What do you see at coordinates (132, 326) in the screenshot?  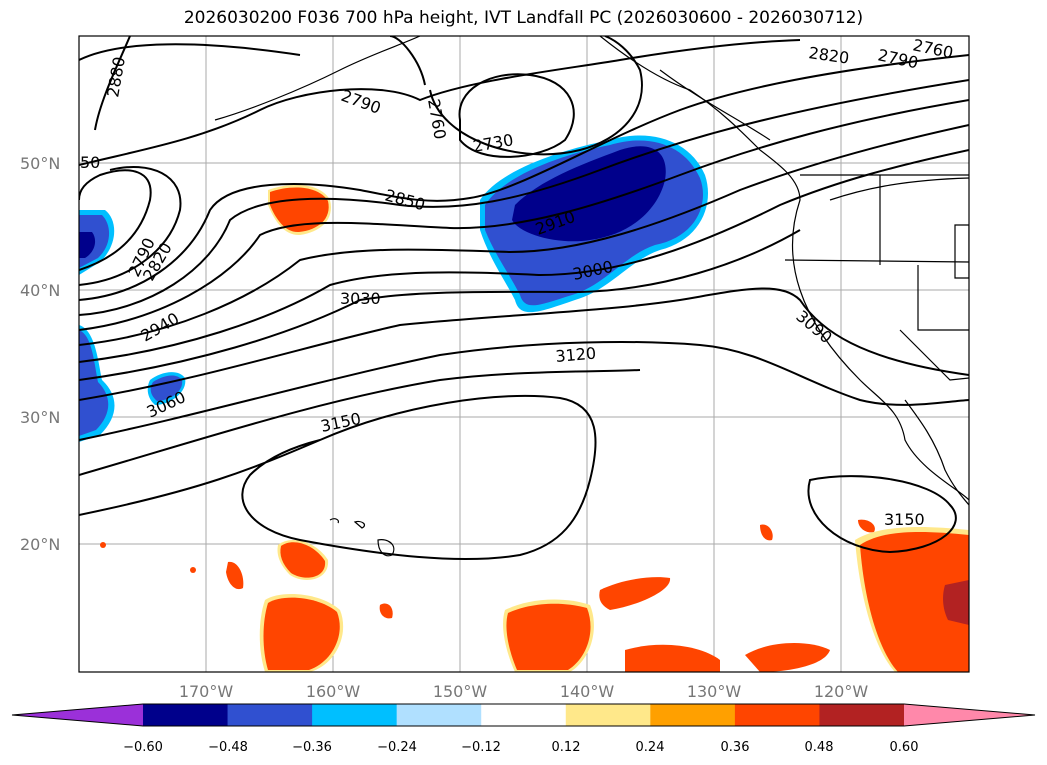 I see `ivt-negative-blob-west` at bounding box center [132, 326].